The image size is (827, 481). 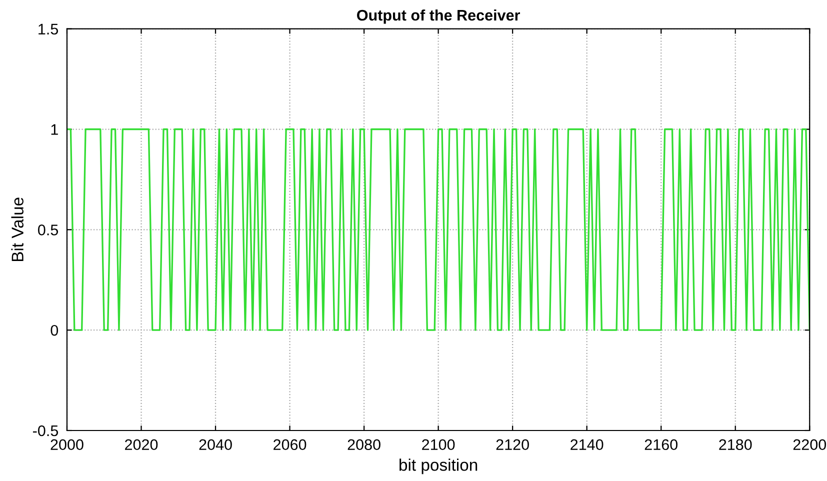 What do you see at coordinates (48, 29) in the screenshot?
I see `y-tick-label: 1.5` at bounding box center [48, 29].